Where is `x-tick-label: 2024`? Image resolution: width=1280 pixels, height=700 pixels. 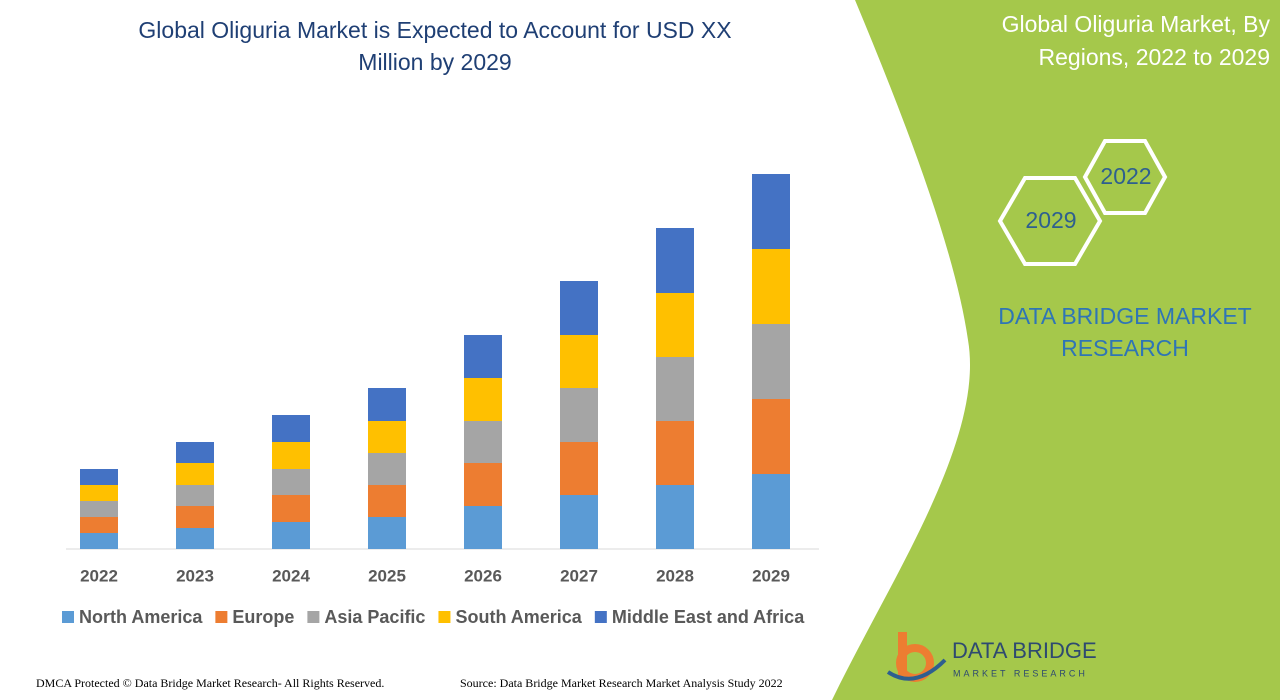
x-tick-label: 2024 is located at coordinates (291, 575).